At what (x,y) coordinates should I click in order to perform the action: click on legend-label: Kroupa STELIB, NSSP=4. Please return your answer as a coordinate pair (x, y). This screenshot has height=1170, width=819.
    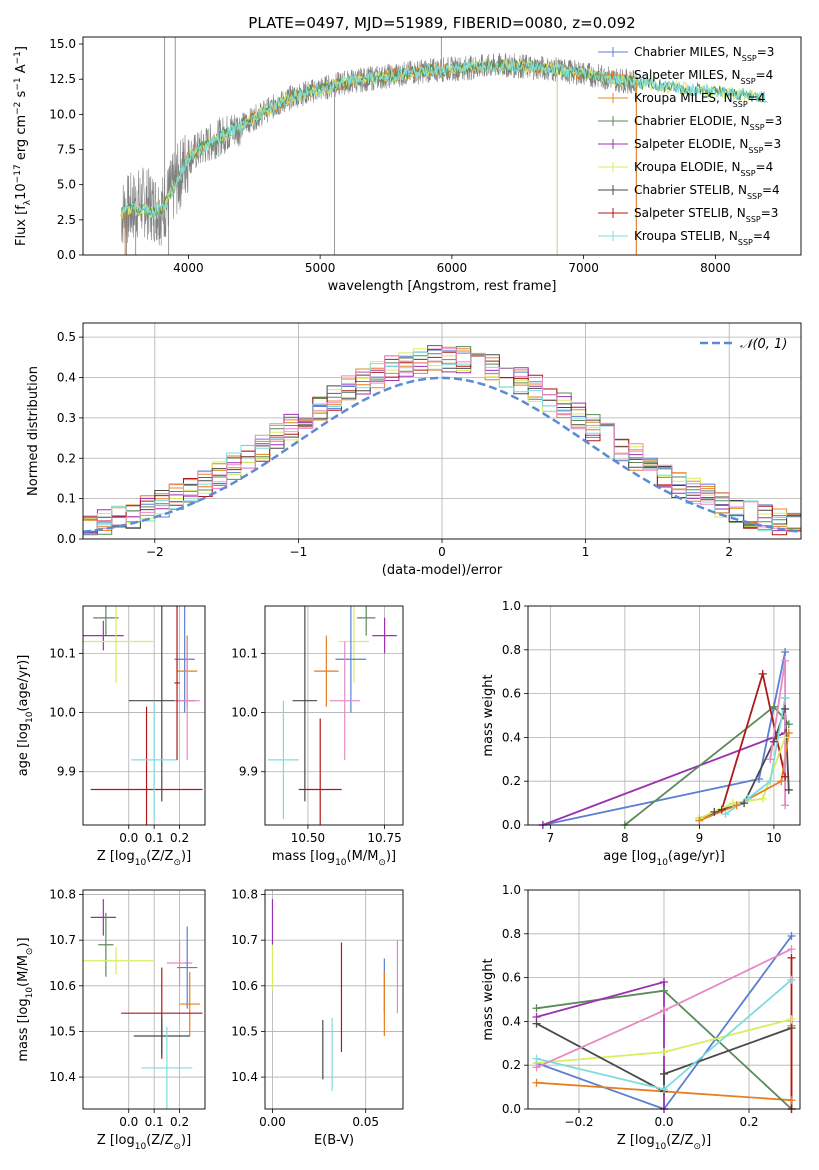
    Looking at the image, I should click on (702, 238).